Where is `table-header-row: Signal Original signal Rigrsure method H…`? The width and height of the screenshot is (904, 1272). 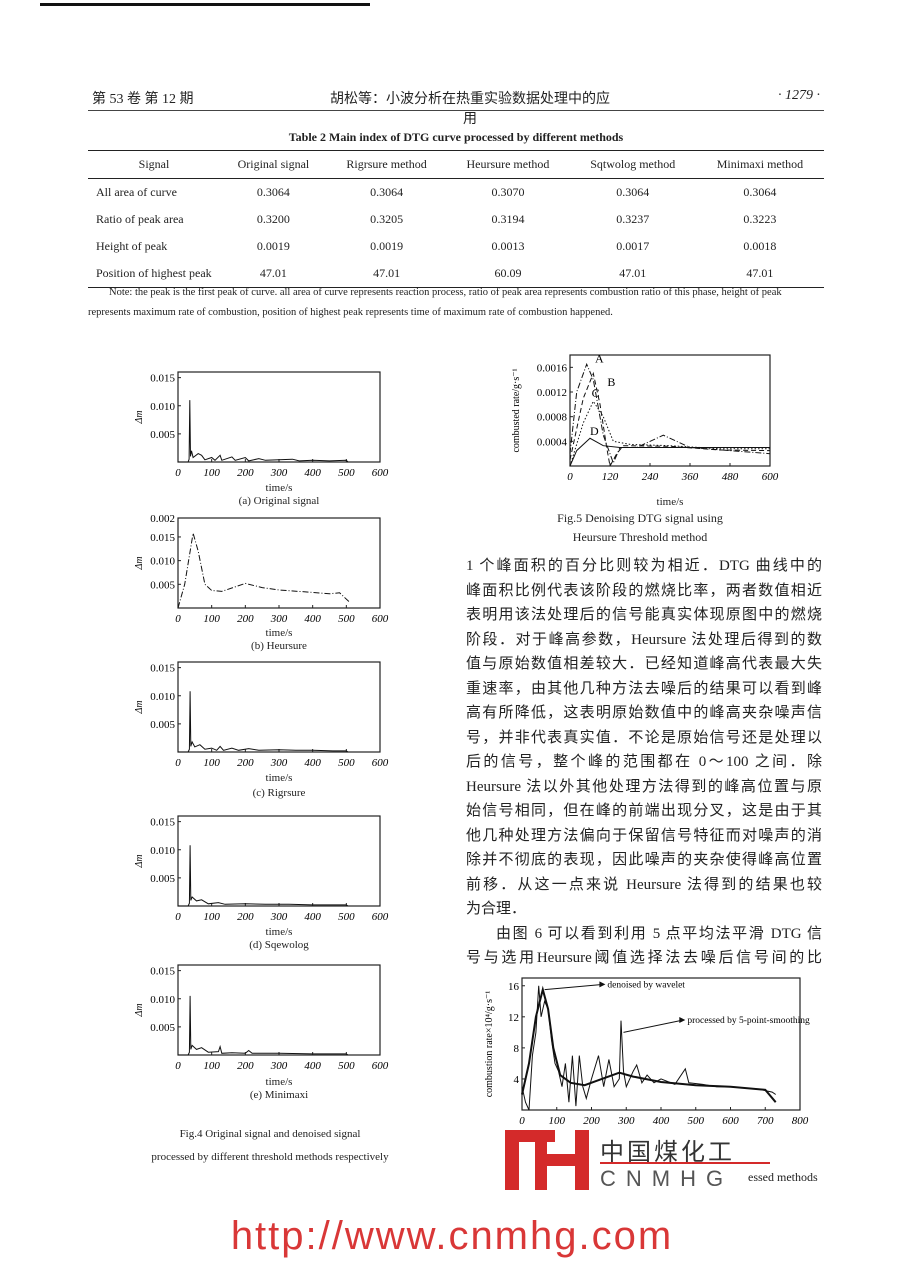 table-header-row: Signal Original signal Rigrsure method H… is located at coordinates (456, 164).